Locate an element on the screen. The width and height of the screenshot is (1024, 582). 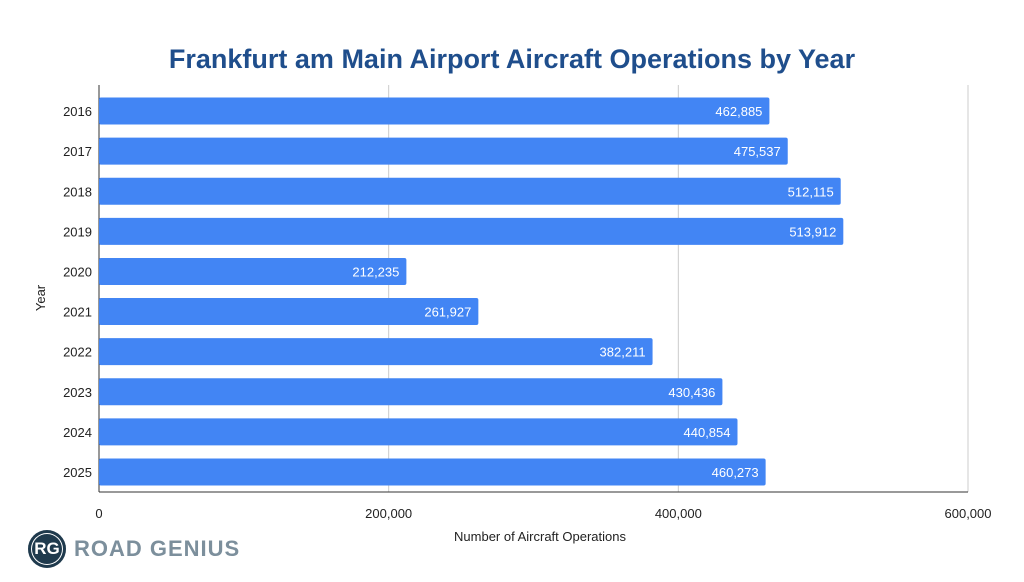
bar-2021 is located at coordinates (289, 312).